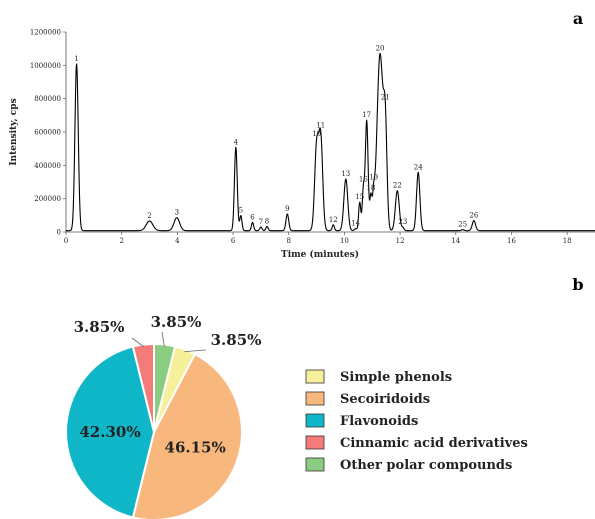  I want to click on peak-label: 23, so click(402, 222).